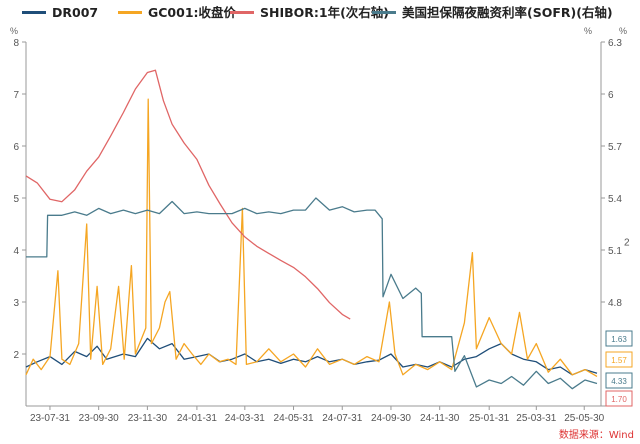 The height and width of the screenshot is (444, 640). I want to click on legend-item-dr007: DR007, so click(60, 13).